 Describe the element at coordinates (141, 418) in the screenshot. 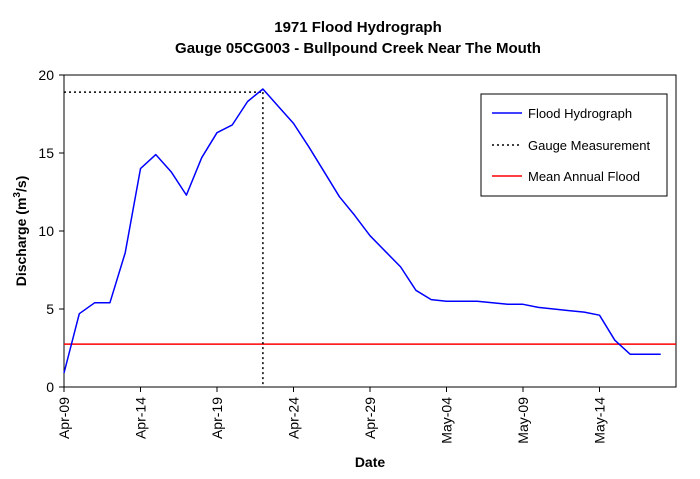

I see `x-tick-label: Apr-14` at that location.